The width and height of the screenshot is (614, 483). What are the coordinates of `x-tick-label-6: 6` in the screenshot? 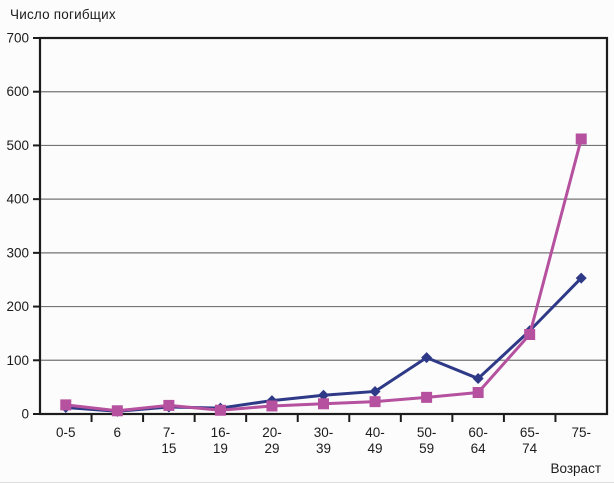 It's located at (118, 432).